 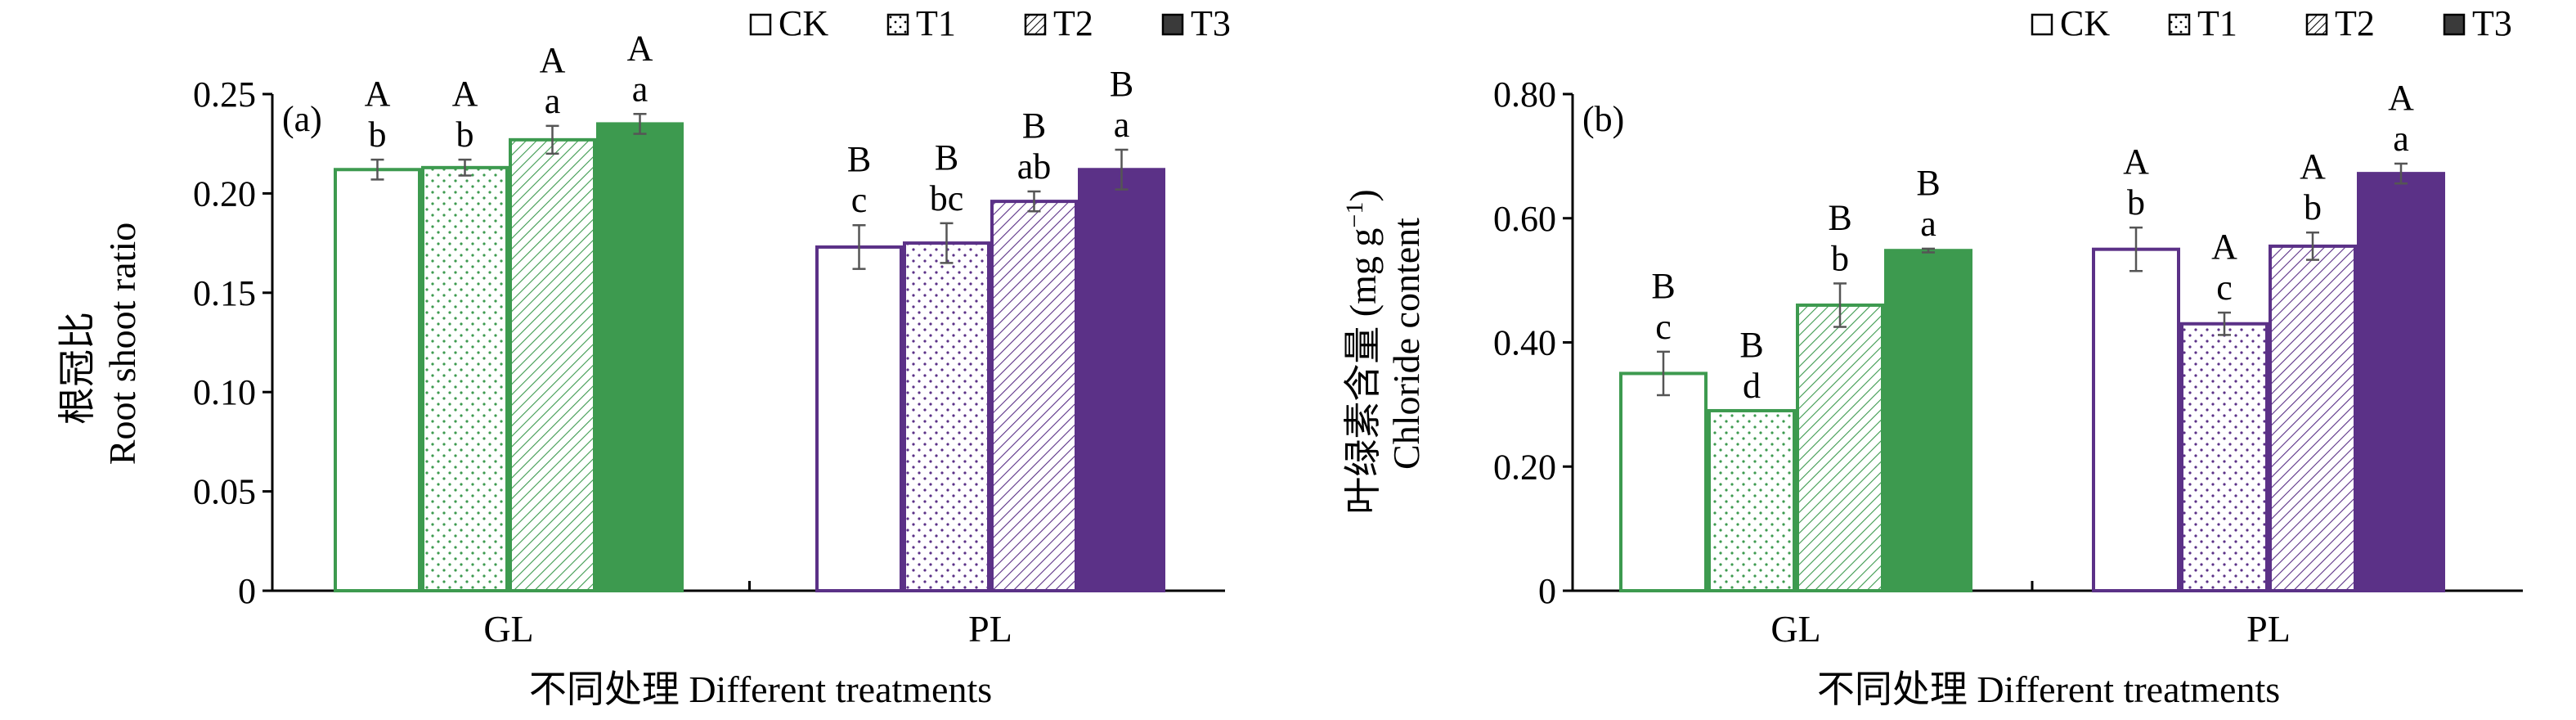 I want to click on panel-b-ylabel-cn: 叶绿素含量, so click(x=1363, y=421).